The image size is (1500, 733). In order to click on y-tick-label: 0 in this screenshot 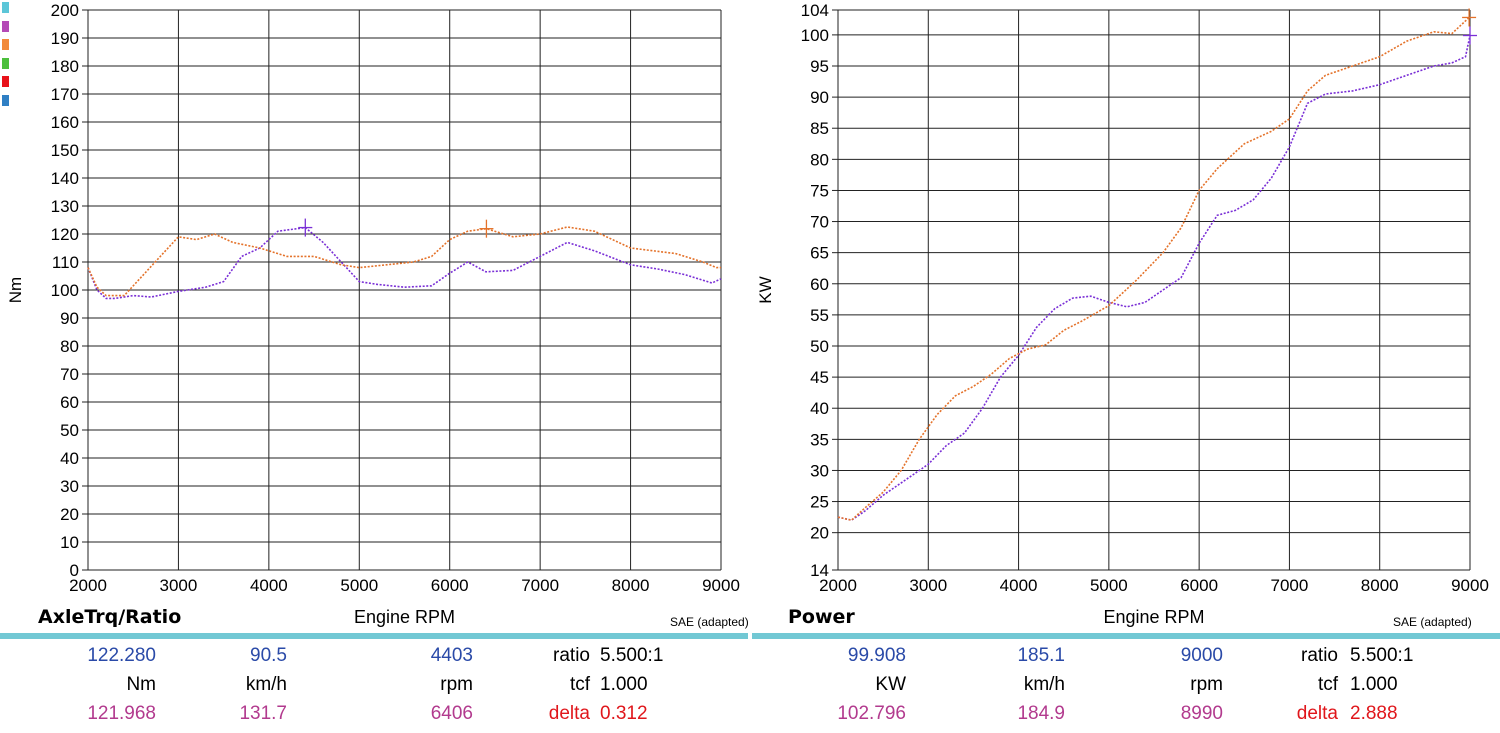, I will do `click(74, 570)`.